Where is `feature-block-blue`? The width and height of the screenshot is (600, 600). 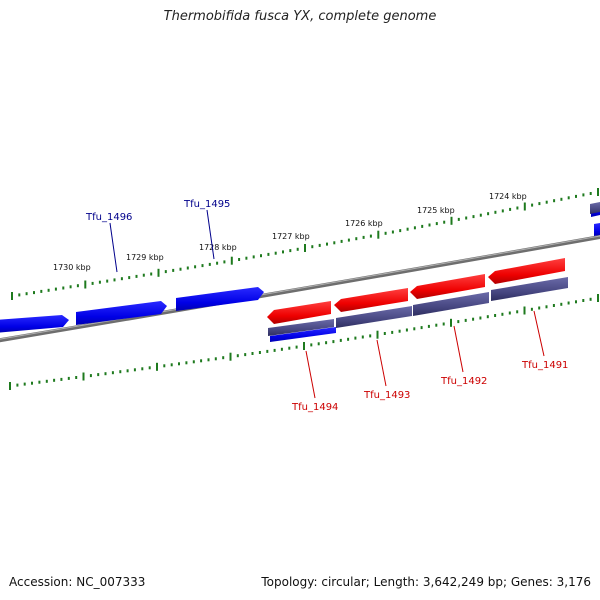 feature-block-blue is located at coordinates (303, 334).